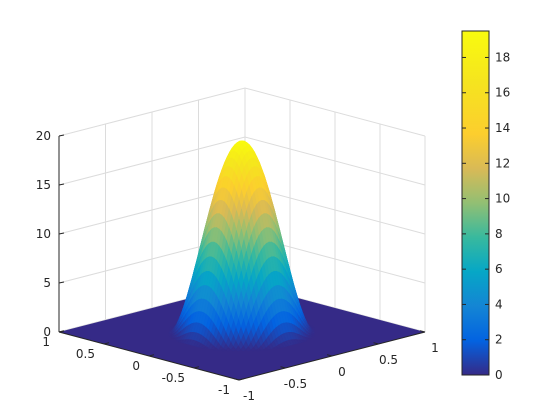 Image resolution: width=560 pixels, height=420 pixels. Describe the element at coordinates (295, 384) in the screenshot. I see `x-tick-label: -0.5` at that location.